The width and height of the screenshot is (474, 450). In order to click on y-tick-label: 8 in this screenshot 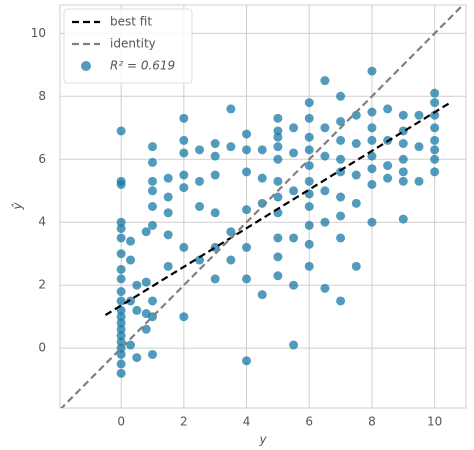, I will do `click(42, 96)`.